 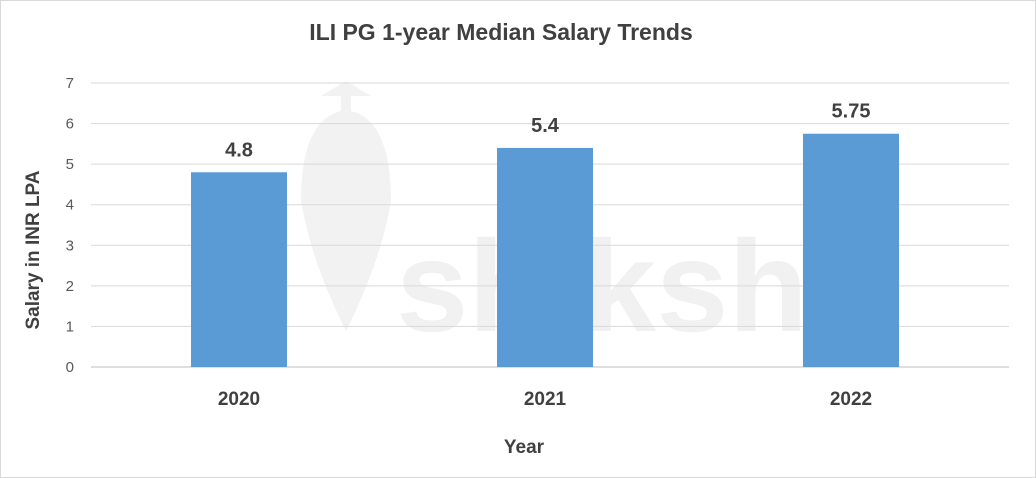 I want to click on data-label: 5.75, so click(x=851, y=112).